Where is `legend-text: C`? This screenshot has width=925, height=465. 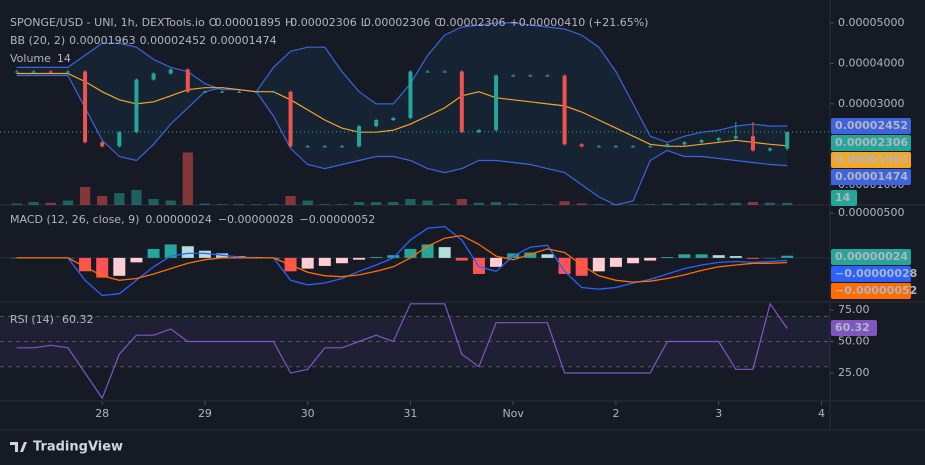 legend-text: C is located at coordinates (438, 22).